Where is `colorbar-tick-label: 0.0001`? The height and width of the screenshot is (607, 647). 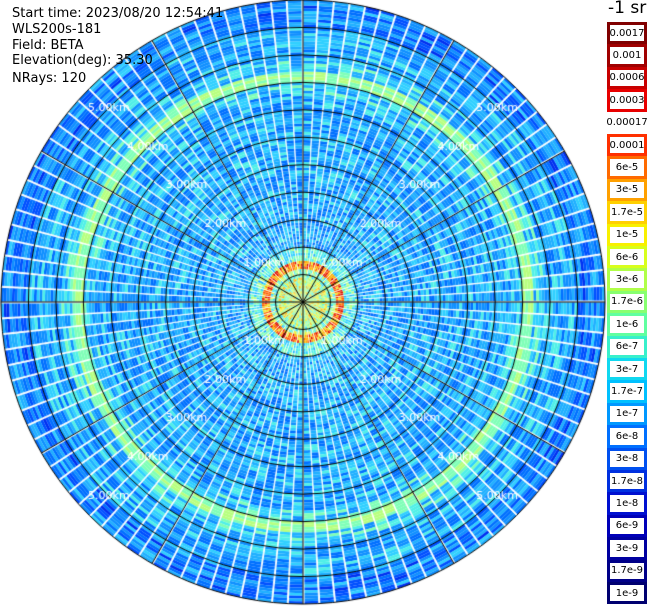
colorbar-tick-label: 0.0001 is located at coordinates (627, 145).